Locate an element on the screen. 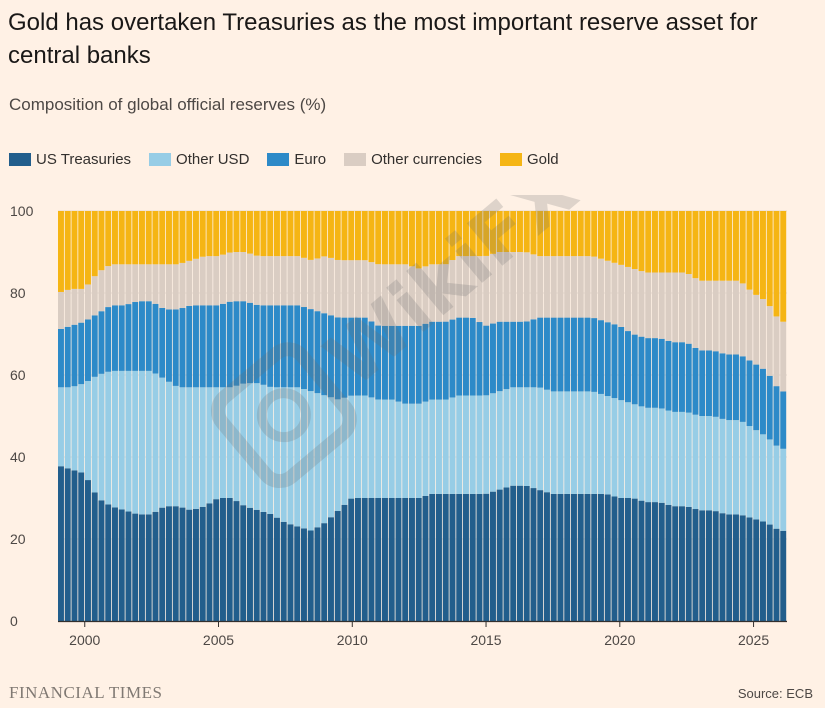  legend-item-euro: Euro is located at coordinates (296, 159).